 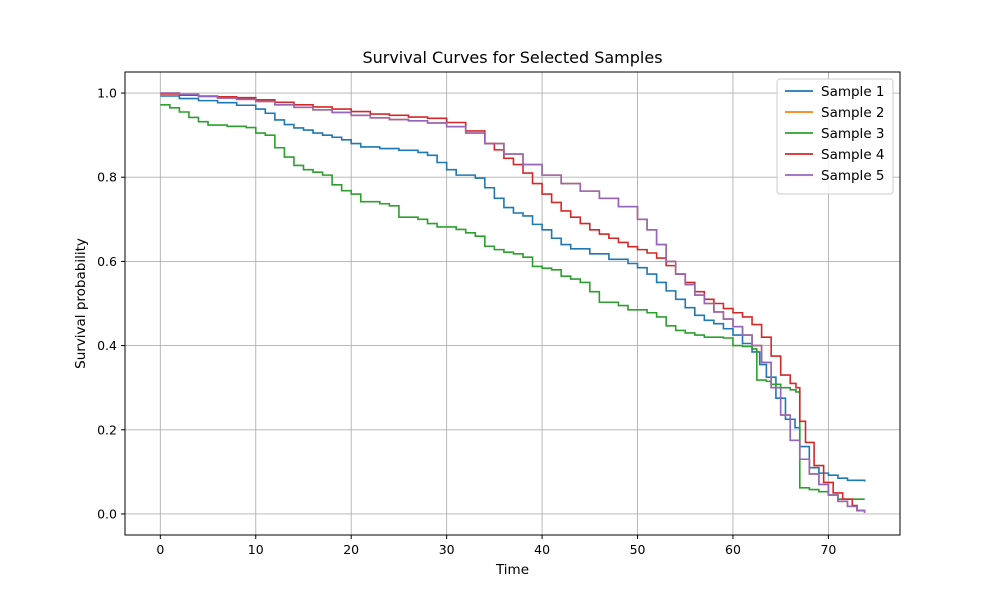 I want to click on y-tick-label: 0.4, so click(x=107, y=345).